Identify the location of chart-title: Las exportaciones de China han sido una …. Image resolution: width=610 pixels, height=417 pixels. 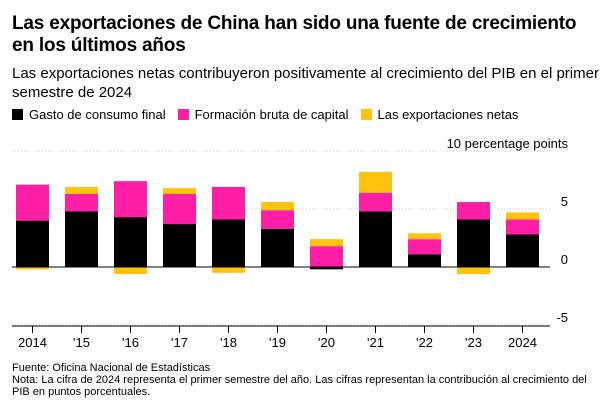
(294, 34).